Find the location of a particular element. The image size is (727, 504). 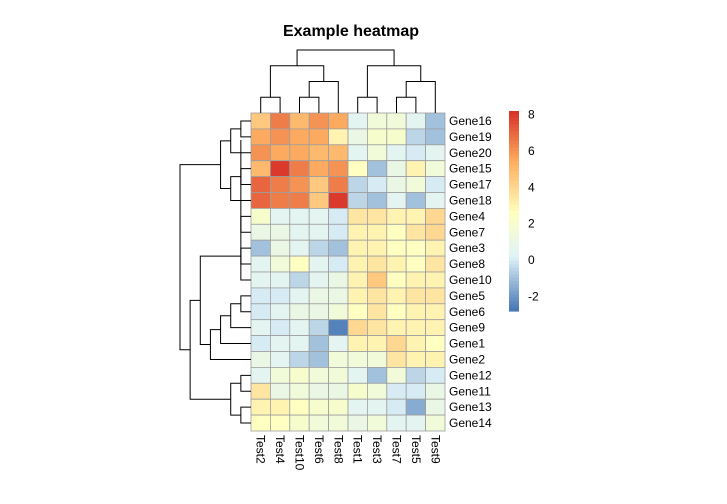

row-dendrogram is located at coordinates (215, 272).